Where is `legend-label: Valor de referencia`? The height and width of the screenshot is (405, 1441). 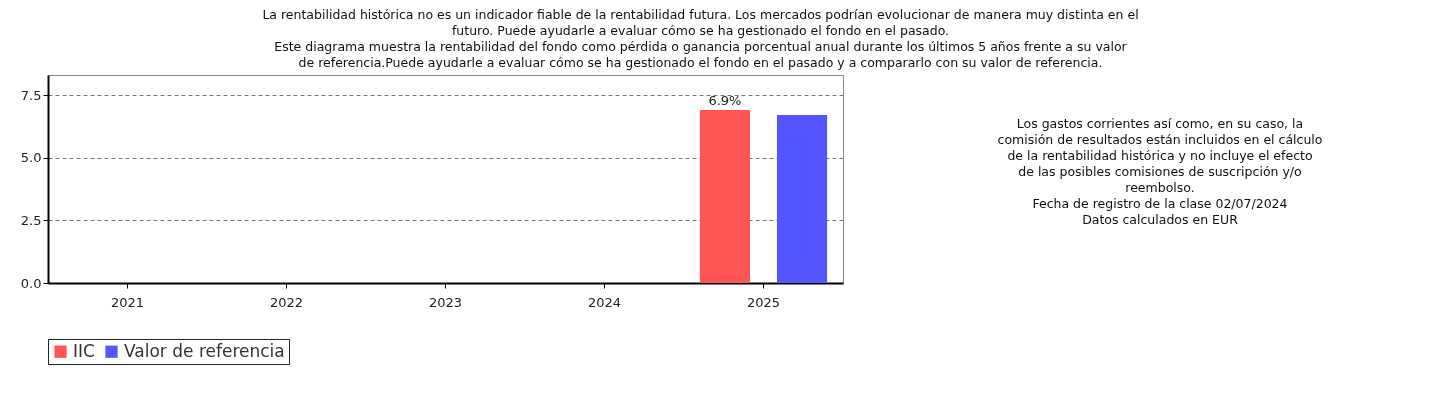
legend-label: Valor de referencia is located at coordinates (204, 350).